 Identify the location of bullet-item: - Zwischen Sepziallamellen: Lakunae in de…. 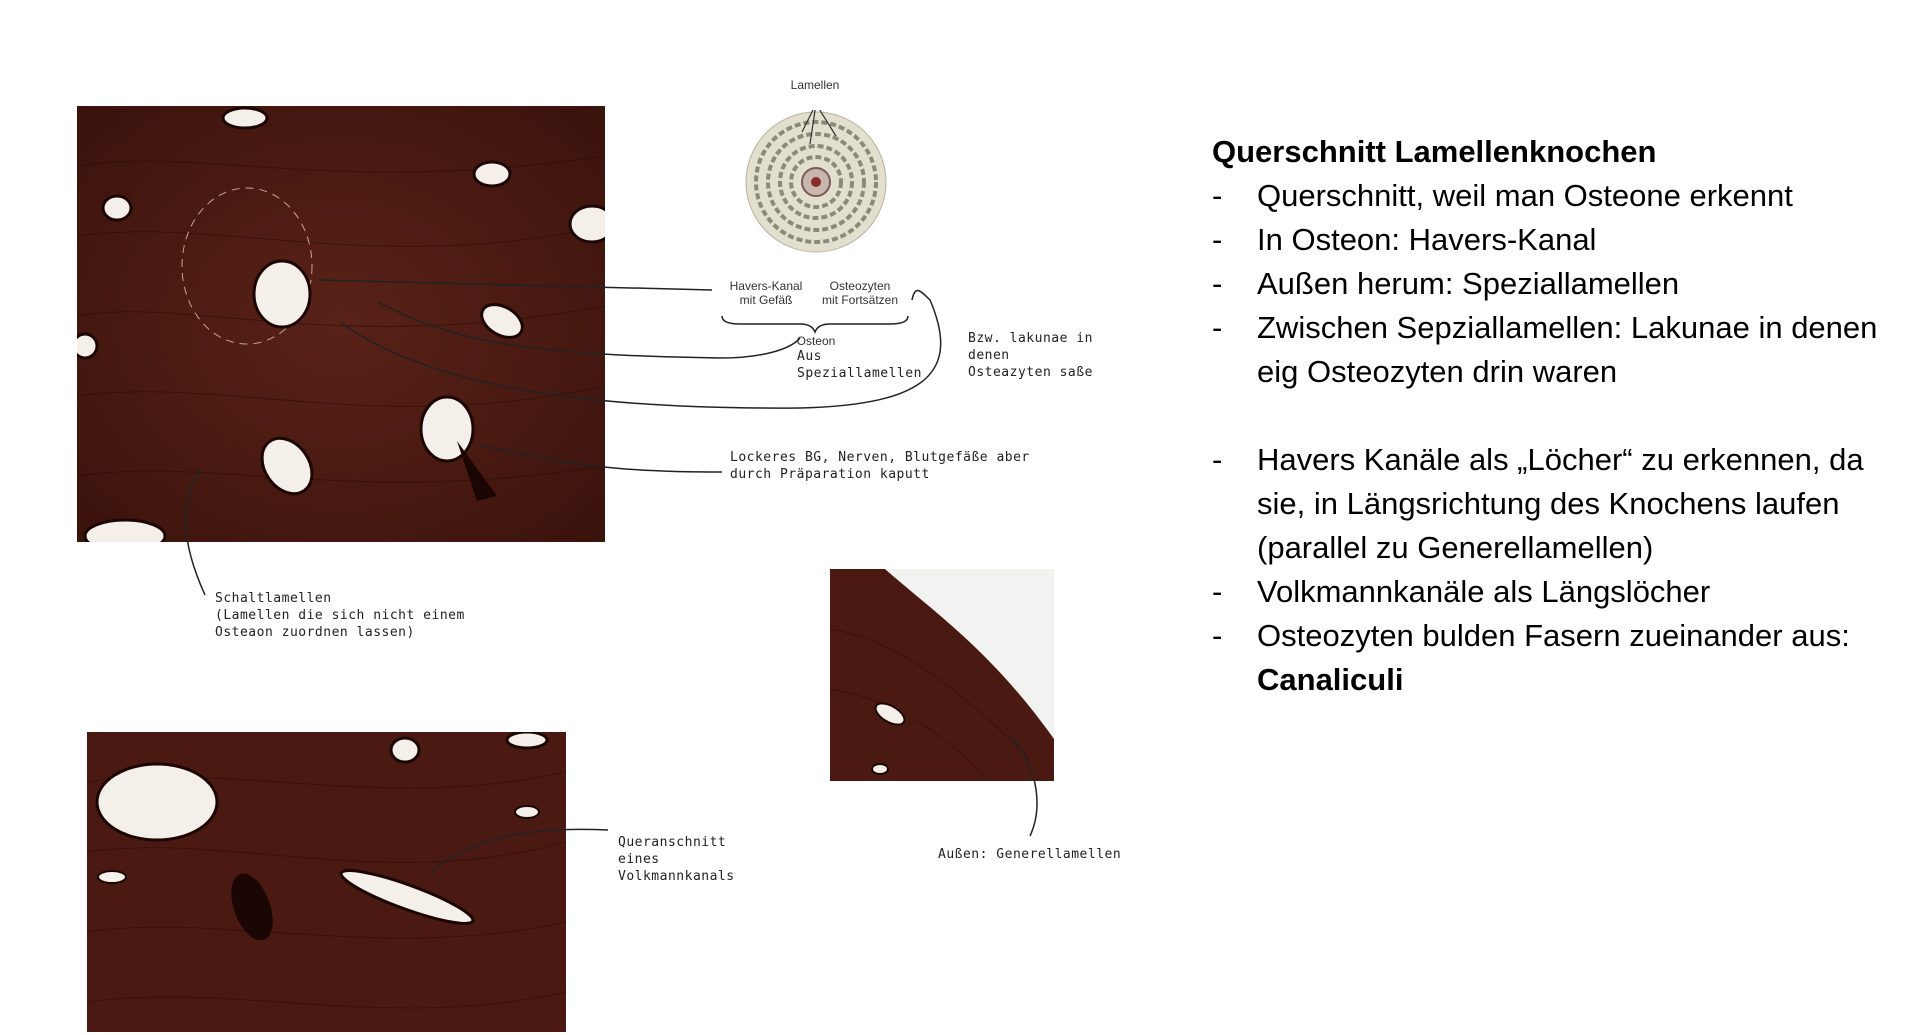
(1545, 349).